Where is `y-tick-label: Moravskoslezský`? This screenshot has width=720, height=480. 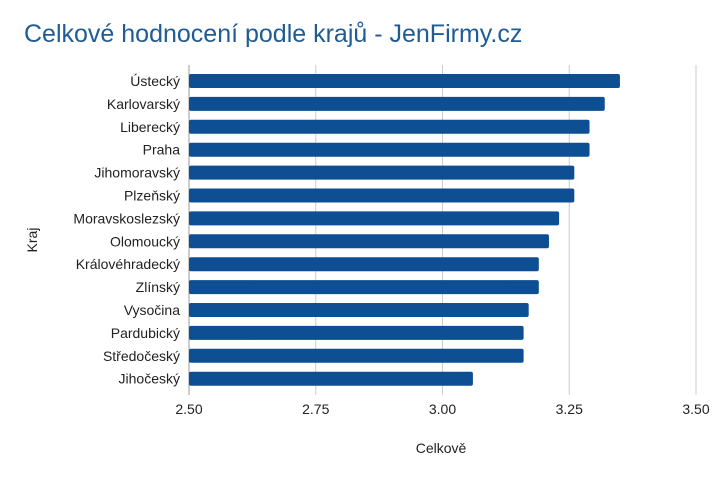
y-tick-label: Moravskoslezský is located at coordinates (126, 218).